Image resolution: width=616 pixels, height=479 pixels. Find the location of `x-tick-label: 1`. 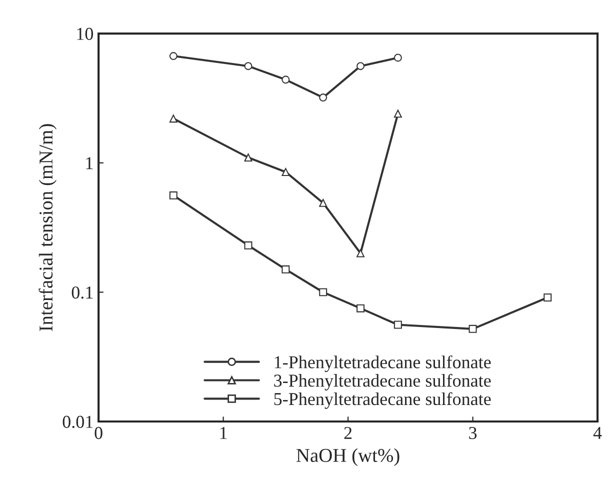

x-tick-label: 1 is located at coordinates (223, 432).